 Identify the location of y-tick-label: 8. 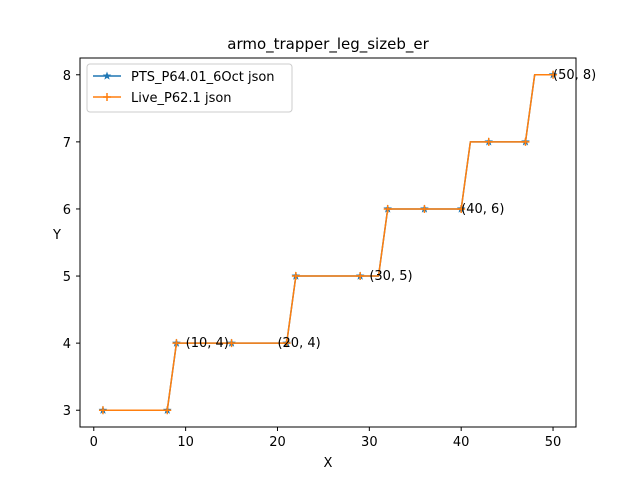
(67, 76).